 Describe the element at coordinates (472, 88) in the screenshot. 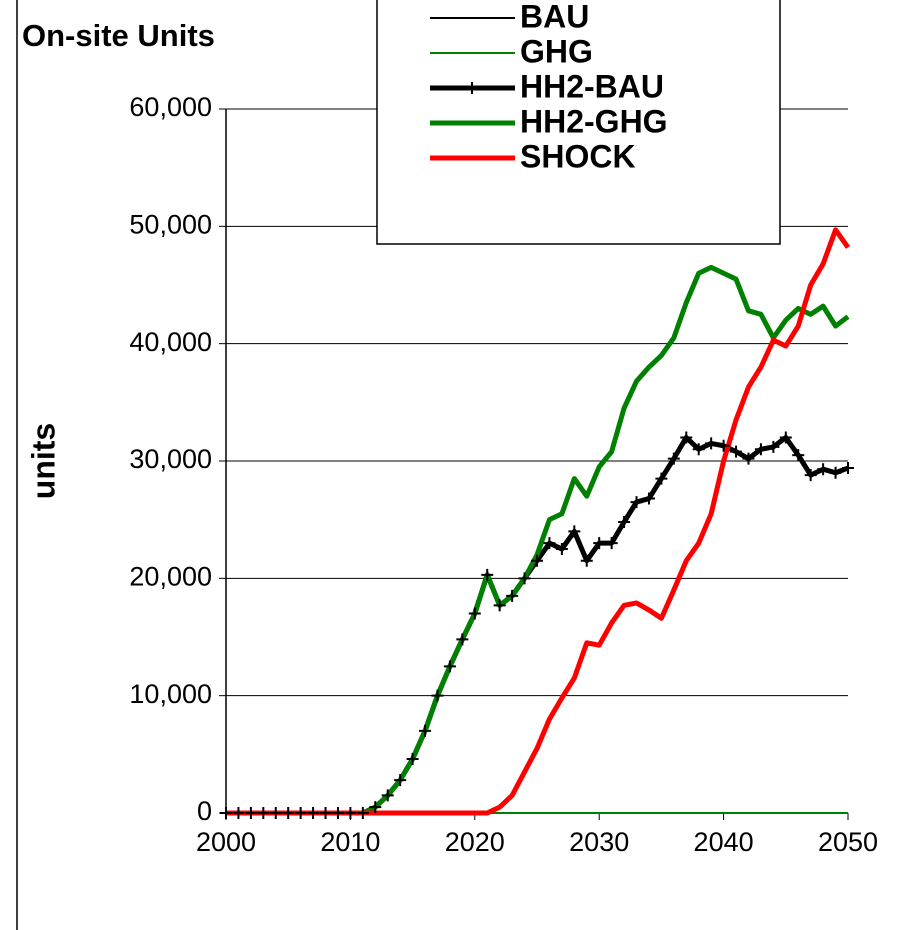

I see `legend-marker` at that location.